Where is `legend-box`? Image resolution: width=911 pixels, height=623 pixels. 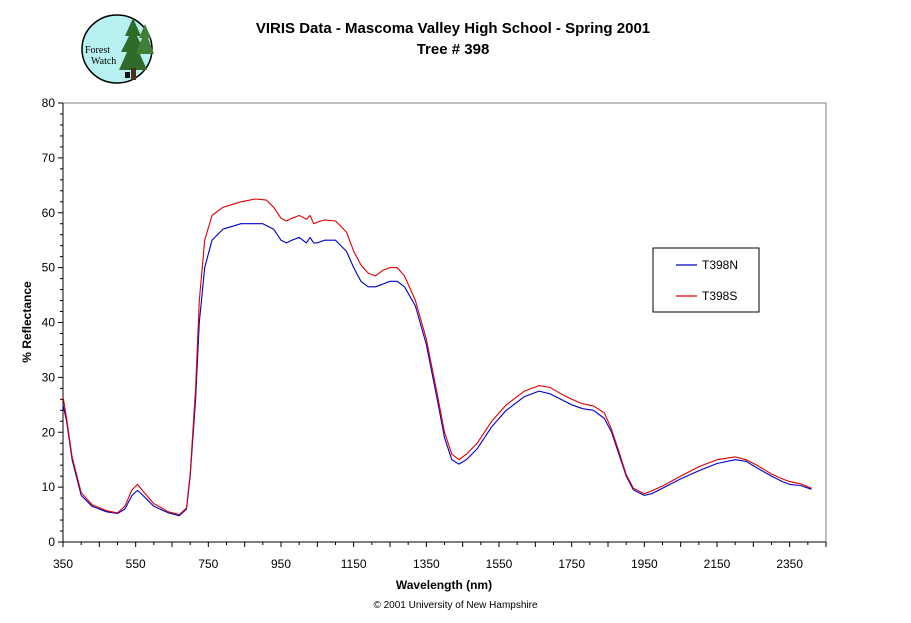
legend-box is located at coordinates (706, 280).